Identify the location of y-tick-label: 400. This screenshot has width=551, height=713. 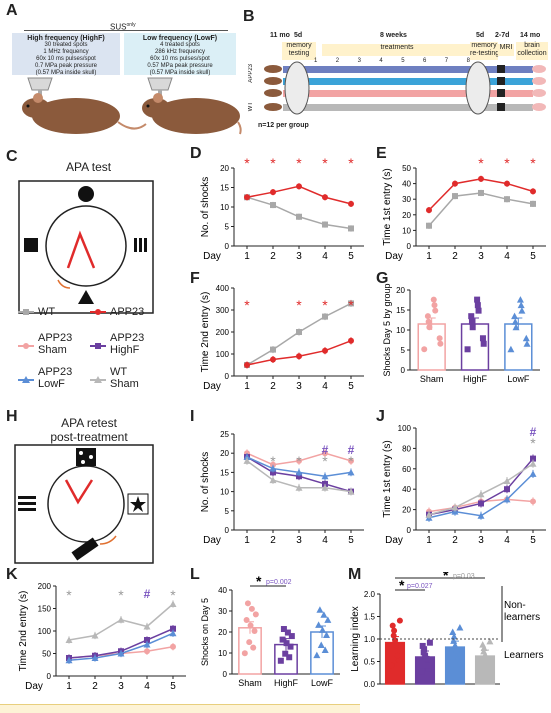
(223, 288).